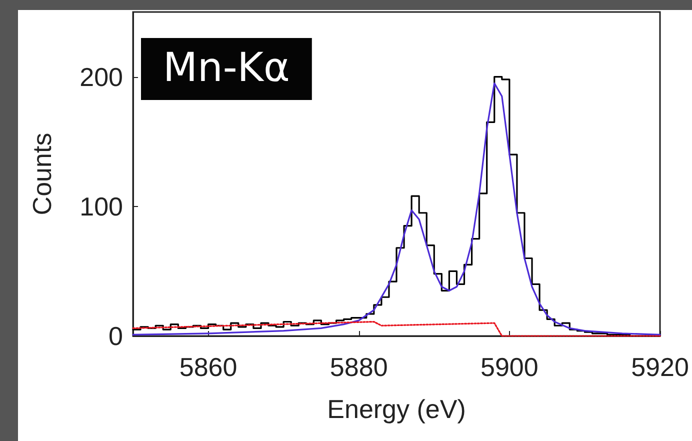 The width and height of the screenshot is (692, 441). What do you see at coordinates (660, 367) in the screenshot?
I see `x-tick-label: 5920` at bounding box center [660, 367].